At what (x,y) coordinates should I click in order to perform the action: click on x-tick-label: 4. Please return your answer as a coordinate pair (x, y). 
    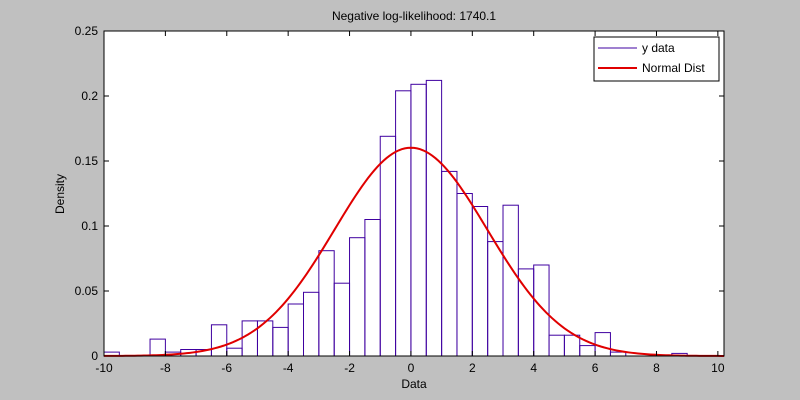
    Looking at the image, I should click on (533, 368).